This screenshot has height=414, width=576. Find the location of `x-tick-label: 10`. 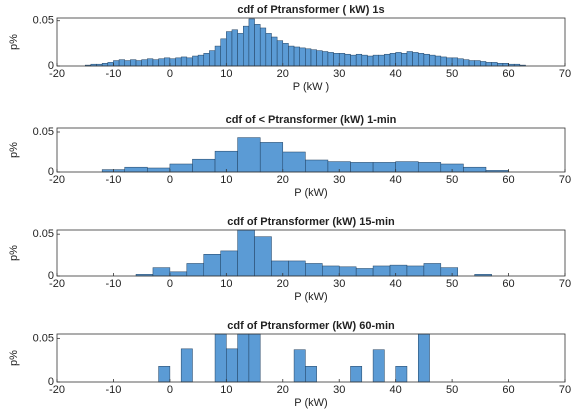

x-tick-label: 10 is located at coordinates (226, 74).